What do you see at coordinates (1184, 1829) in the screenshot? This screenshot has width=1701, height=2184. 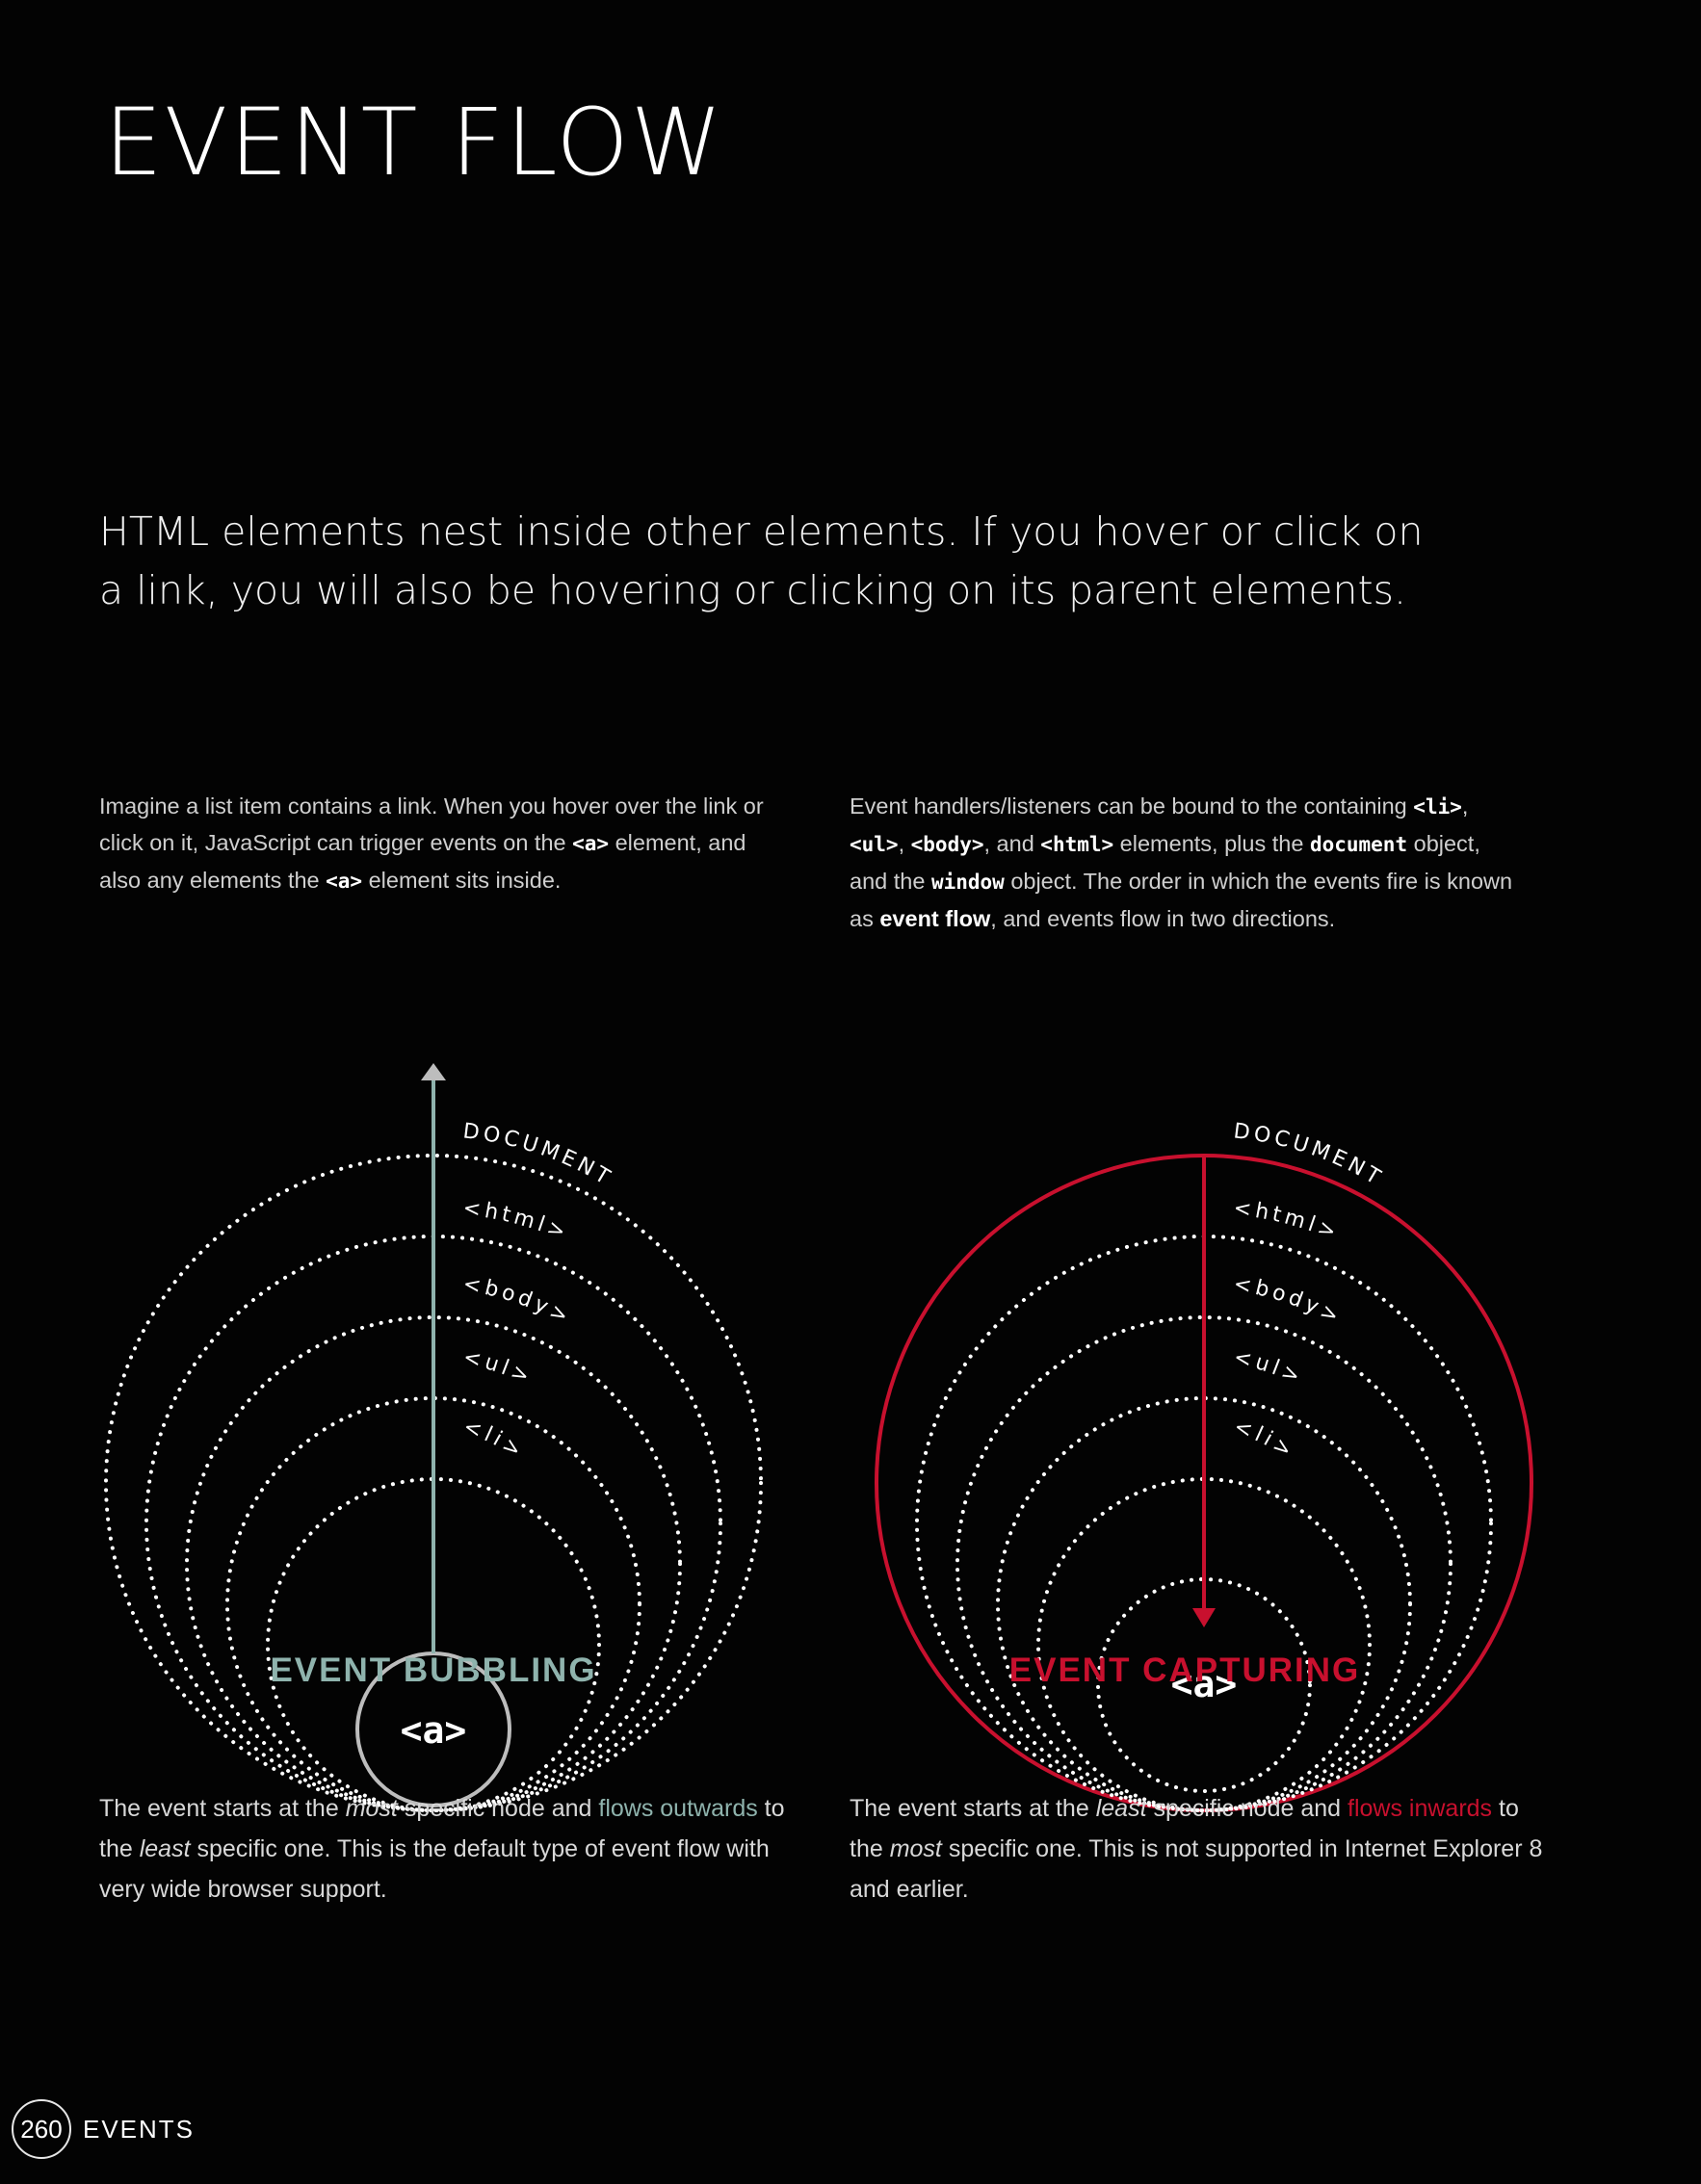 I see `capture-desc-3: to the` at bounding box center [1184, 1829].